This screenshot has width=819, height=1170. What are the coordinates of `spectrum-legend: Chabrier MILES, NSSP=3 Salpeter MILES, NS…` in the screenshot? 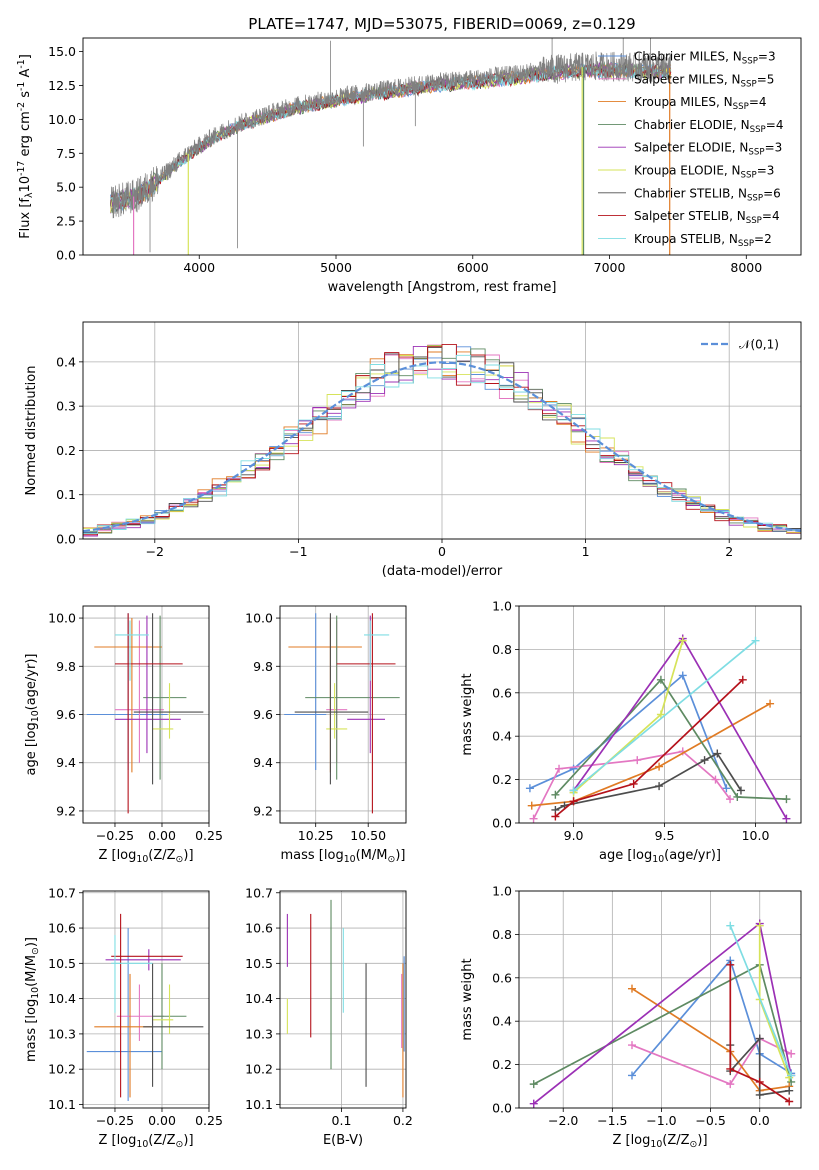 It's located at (690, 149).